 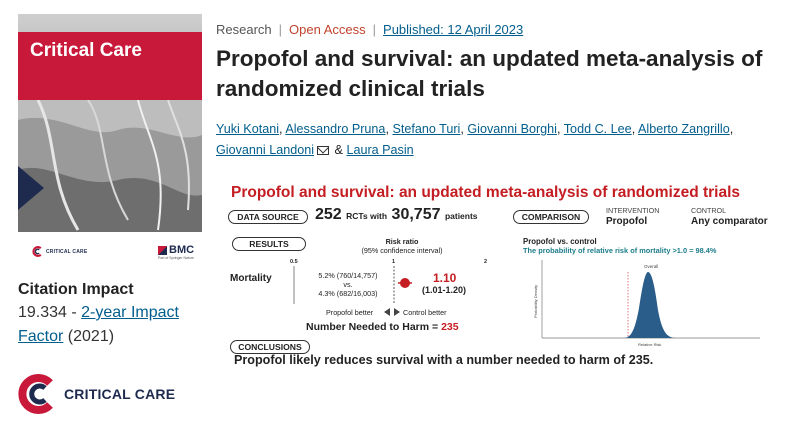 What do you see at coordinates (268, 217) in the screenshot?
I see `data-source-label: DATA SOURCE` at bounding box center [268, 217].